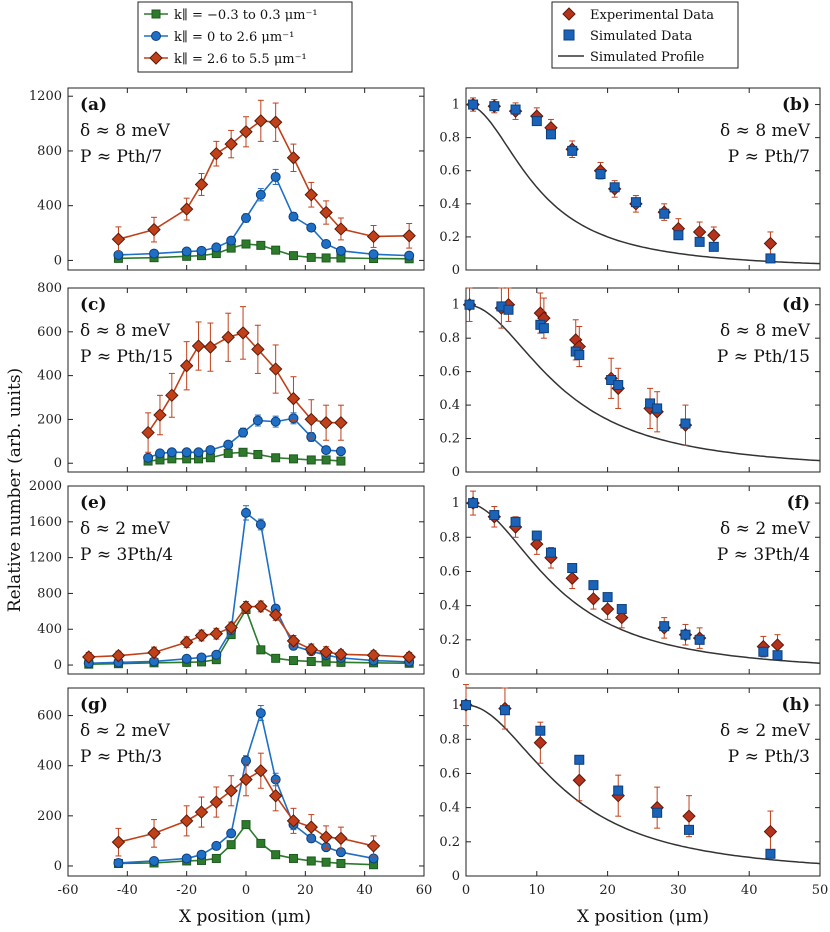  I want to click on y-tick-label: 0.8, so click(449, 338).